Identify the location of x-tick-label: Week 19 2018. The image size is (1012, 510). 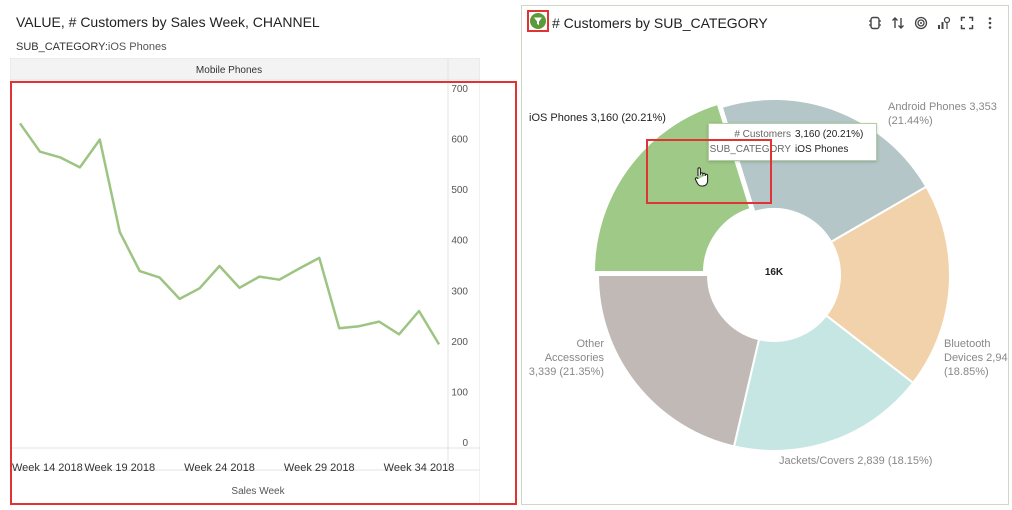
(119, 468).